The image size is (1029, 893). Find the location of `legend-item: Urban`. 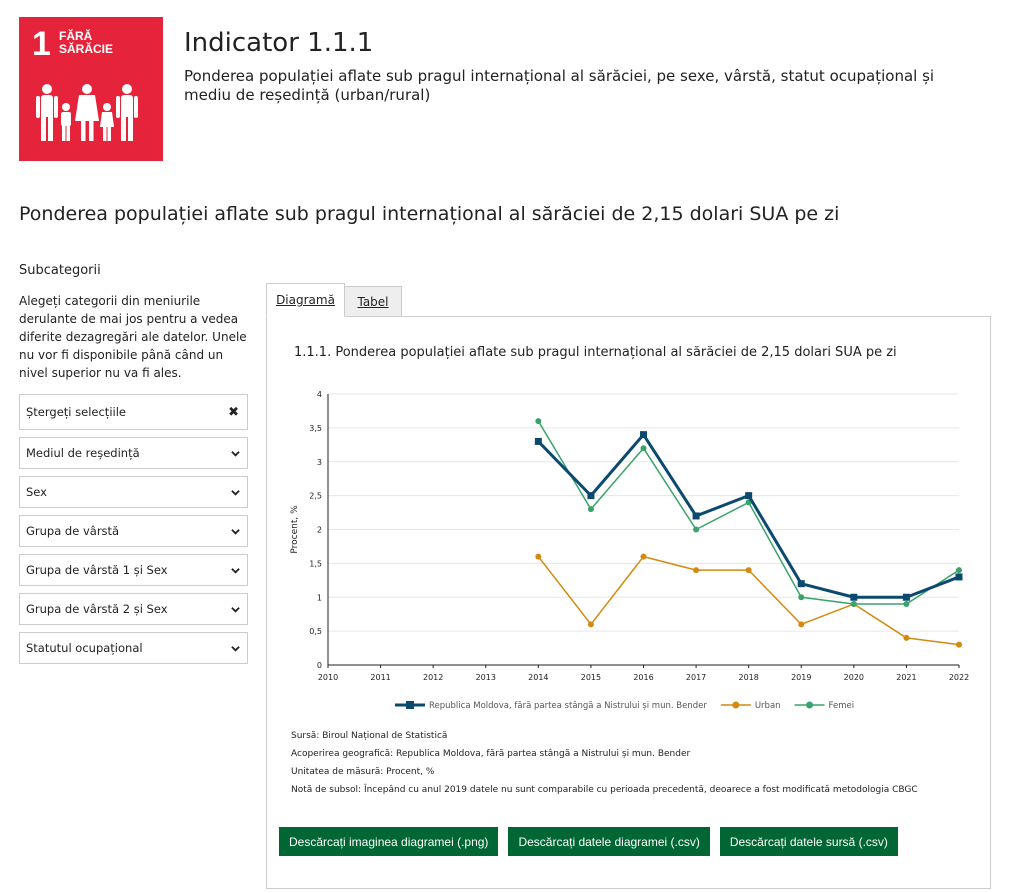

legend-item: Urban is located at coordinates (750, 706).